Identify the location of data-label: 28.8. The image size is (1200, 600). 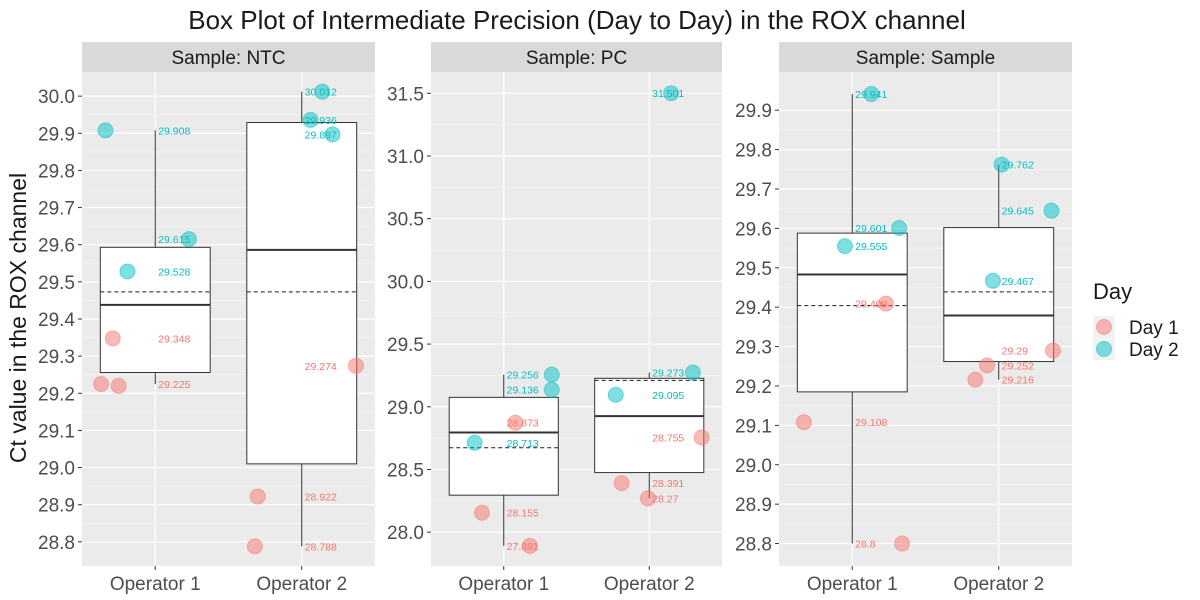
(865, 545).